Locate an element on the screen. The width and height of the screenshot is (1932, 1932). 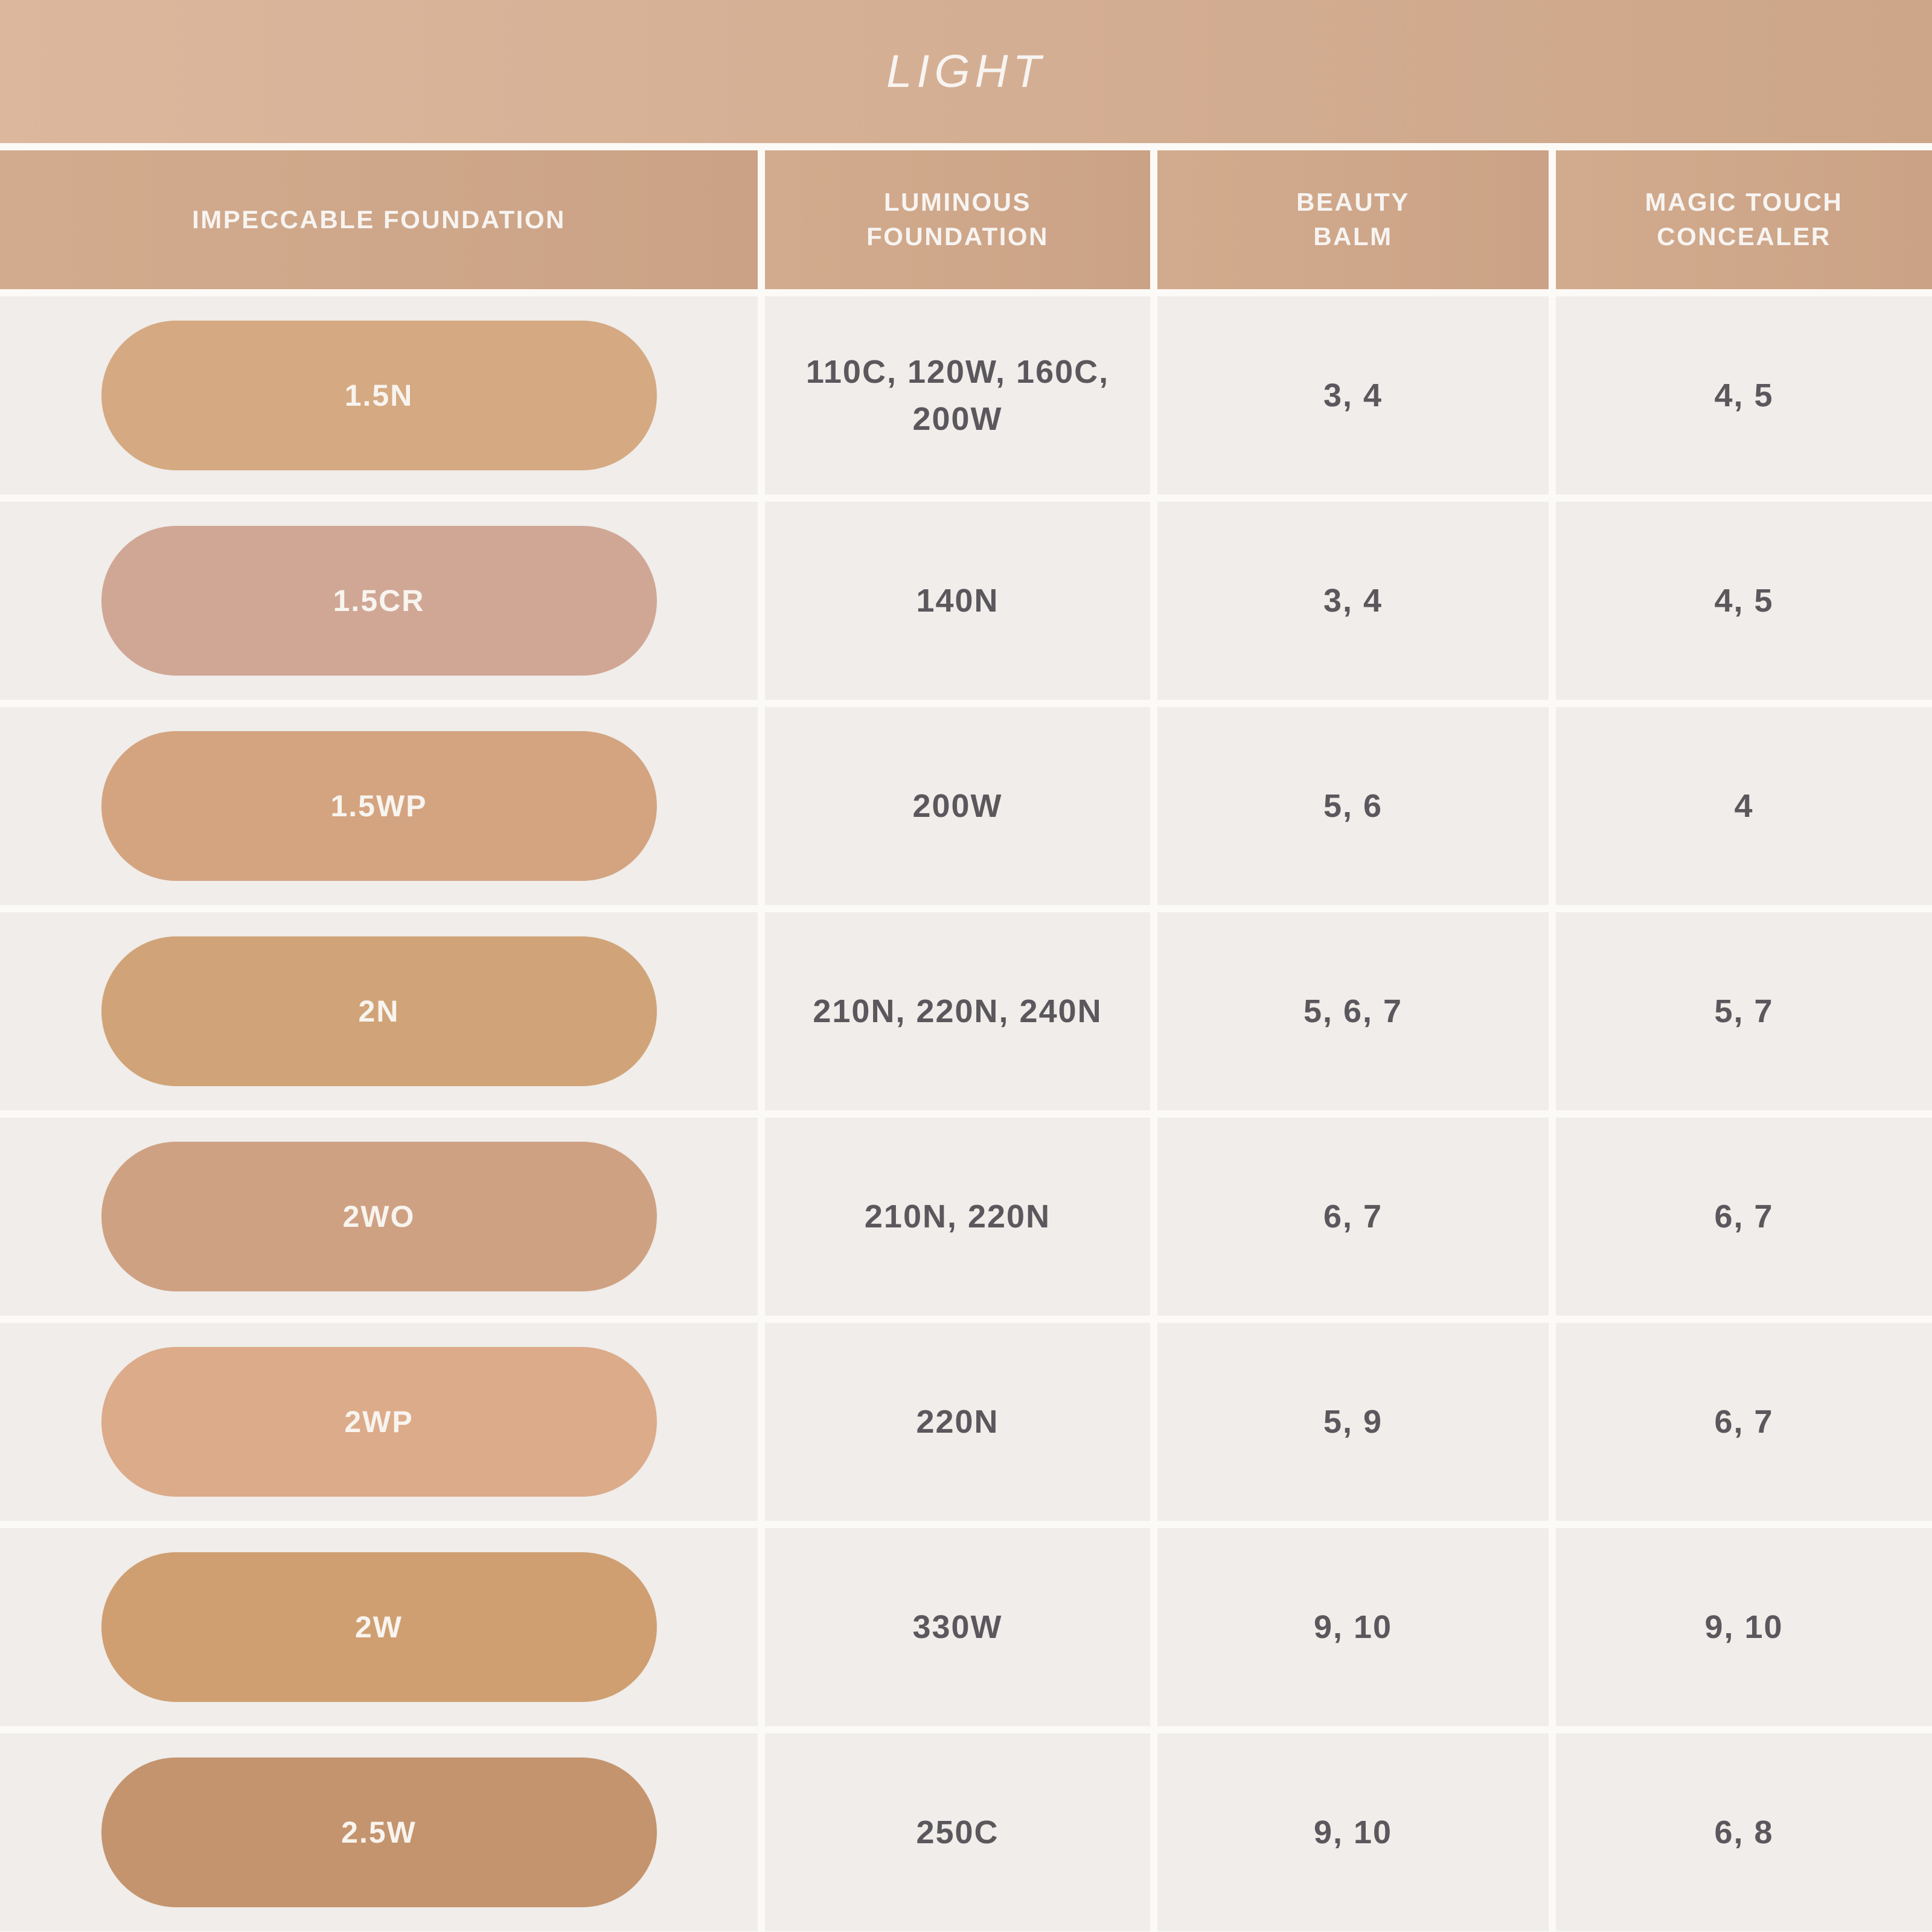
shade-label: 2.5W is located at coordinates (379, 1832).